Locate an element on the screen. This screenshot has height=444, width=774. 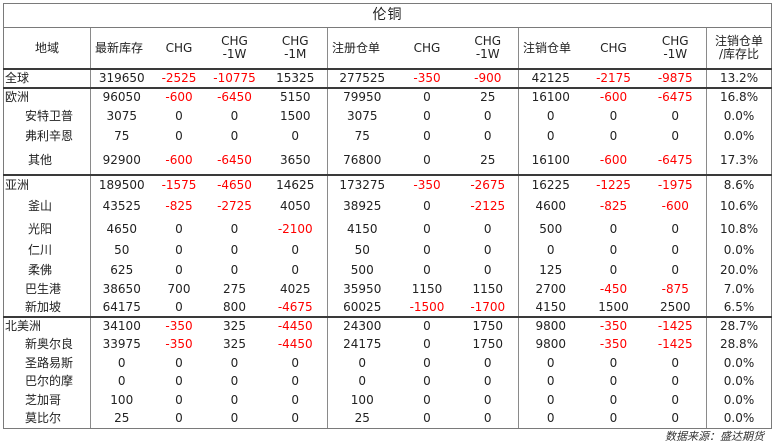
cell-chg-1w: -4650 is located at coordinates (234, 184).